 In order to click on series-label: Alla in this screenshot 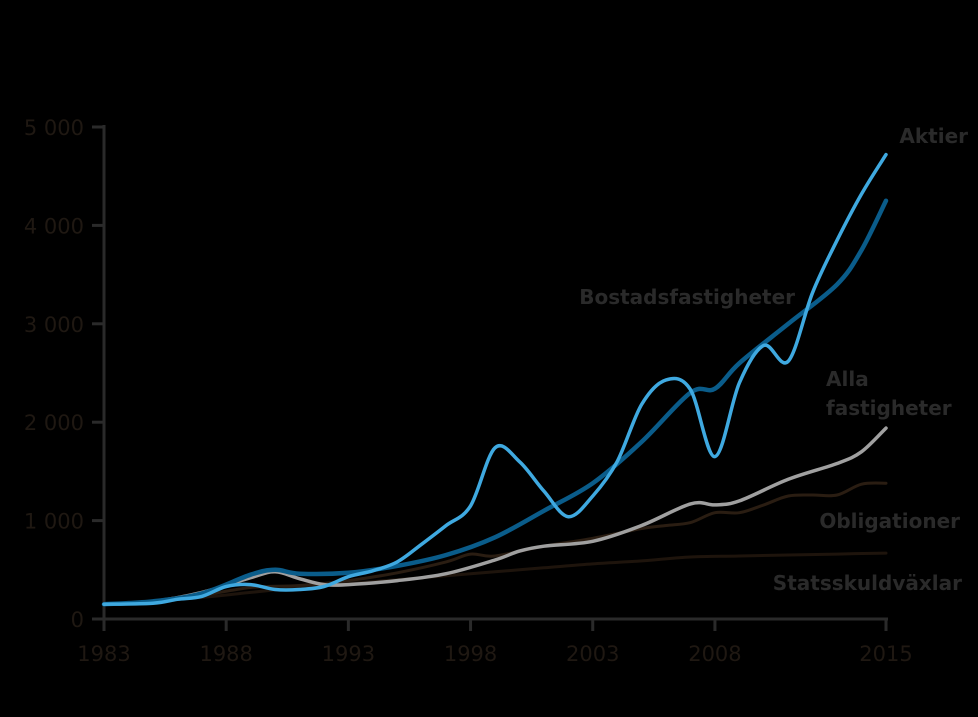, I will do `click(847, 379)`.